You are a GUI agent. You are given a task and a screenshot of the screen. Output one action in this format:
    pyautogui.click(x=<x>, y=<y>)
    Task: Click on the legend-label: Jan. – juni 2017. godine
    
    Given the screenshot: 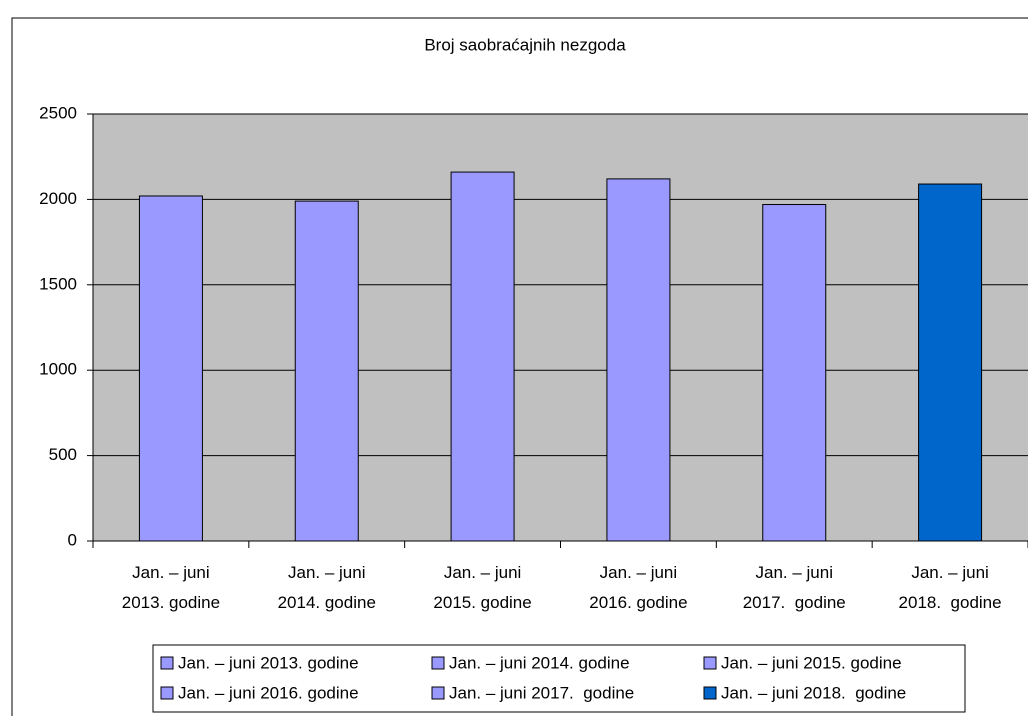 What is the action you would take?
    pyautogui.click(x=541, y=692)
    